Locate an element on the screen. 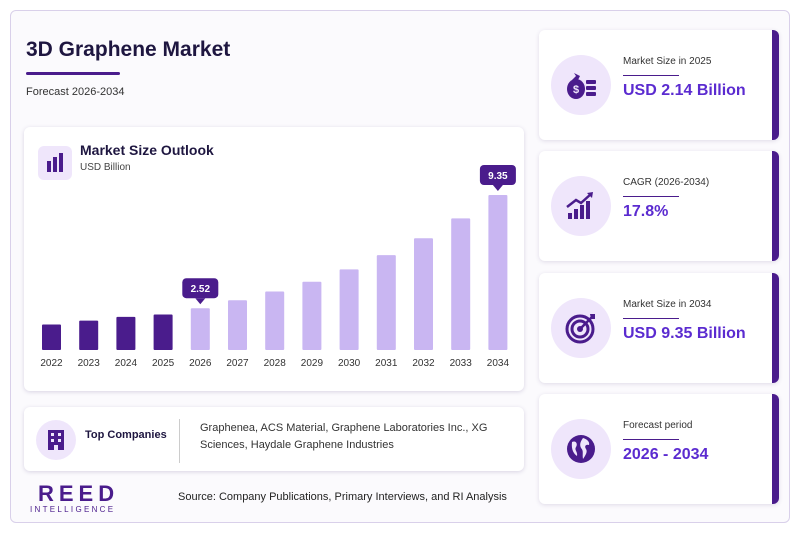 This screenshot has height=533, width=800. stat-card-market-size-2034: Market Size in 2034 USD 9.35 Billion is located at coordinates (659, 328).